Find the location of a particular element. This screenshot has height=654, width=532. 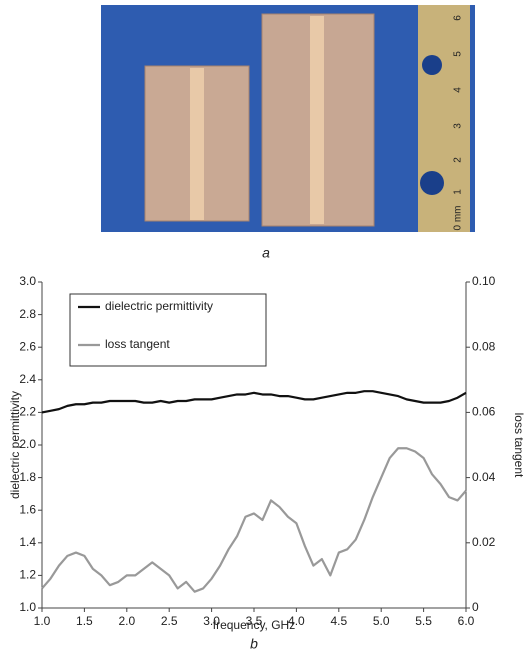

y-tick-label: 2.4 is located at coordinates (27, 379).